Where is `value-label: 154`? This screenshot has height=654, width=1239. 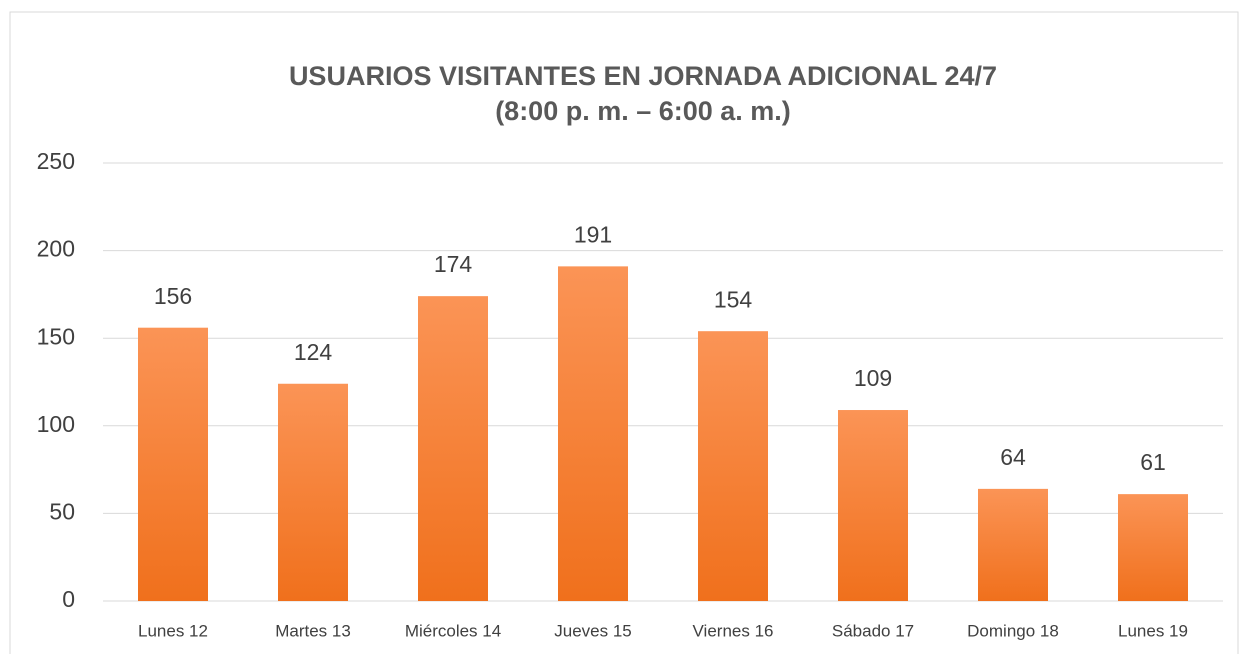 value-label: 154 is located at coordinates (733, 299).